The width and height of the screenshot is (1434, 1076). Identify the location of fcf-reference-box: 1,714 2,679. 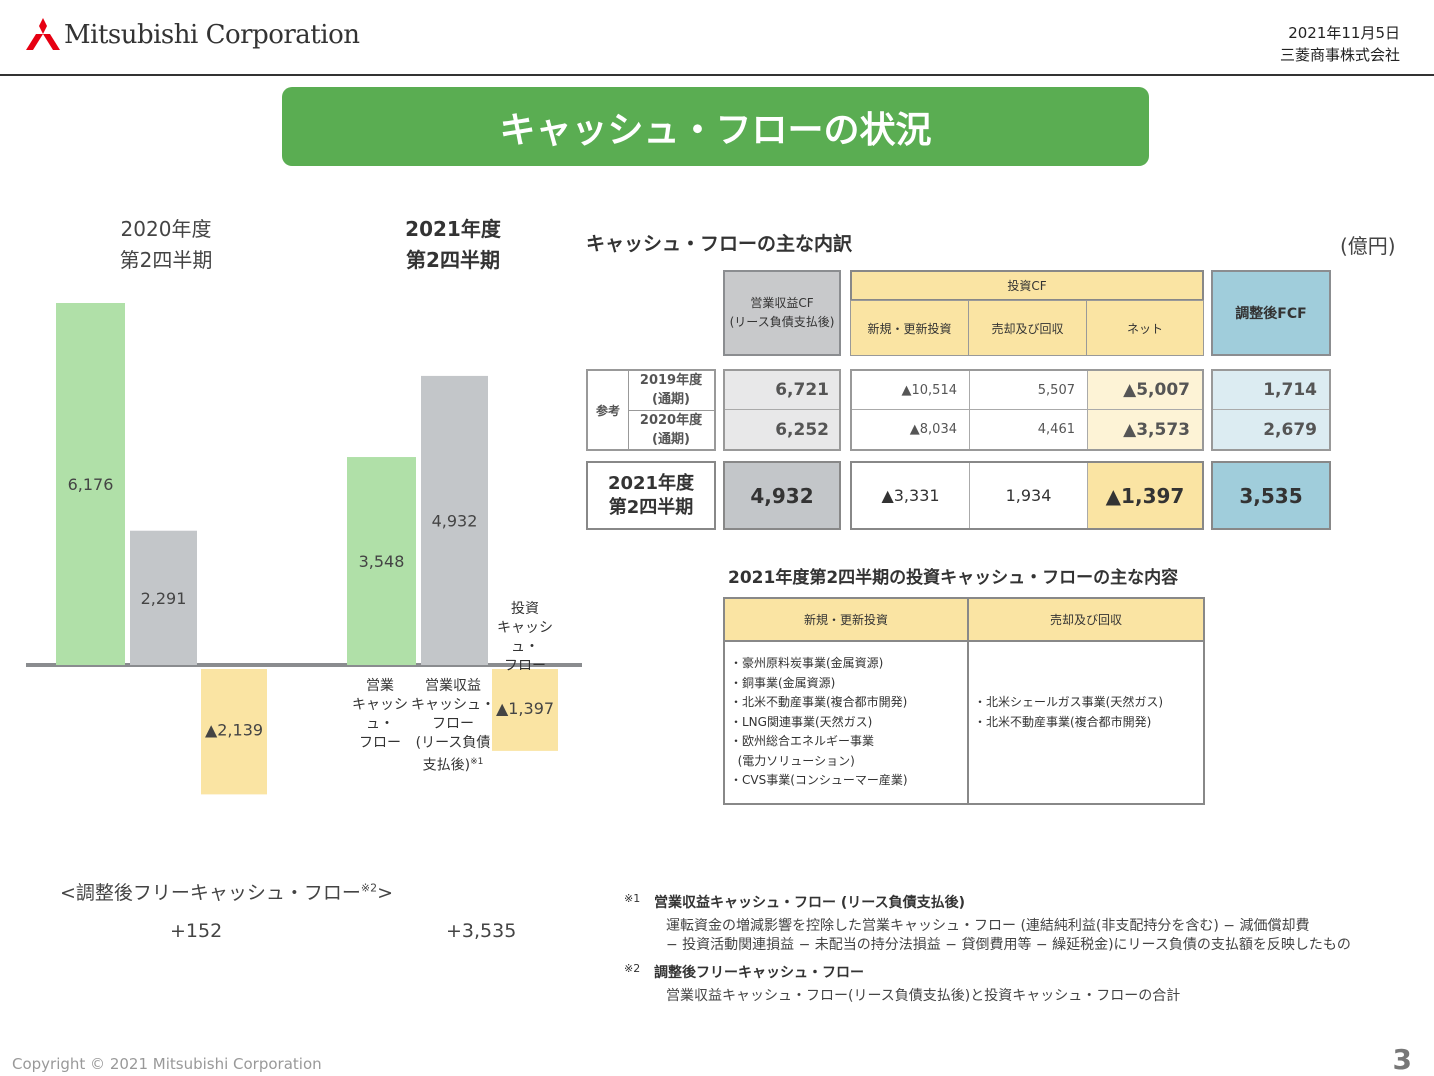
(1271, 410).